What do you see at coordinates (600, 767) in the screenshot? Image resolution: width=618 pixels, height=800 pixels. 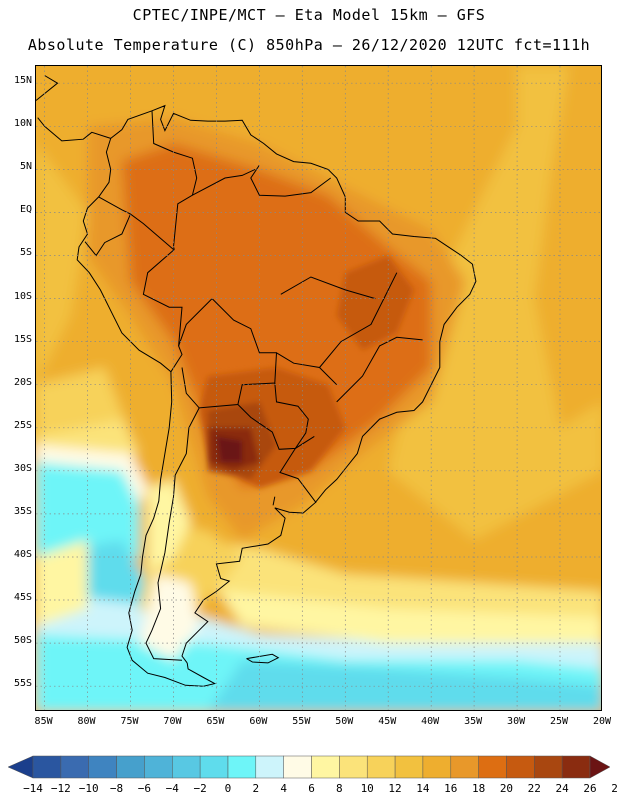 I see `colorbar-arrow-high` at bounding box center [600, 767].